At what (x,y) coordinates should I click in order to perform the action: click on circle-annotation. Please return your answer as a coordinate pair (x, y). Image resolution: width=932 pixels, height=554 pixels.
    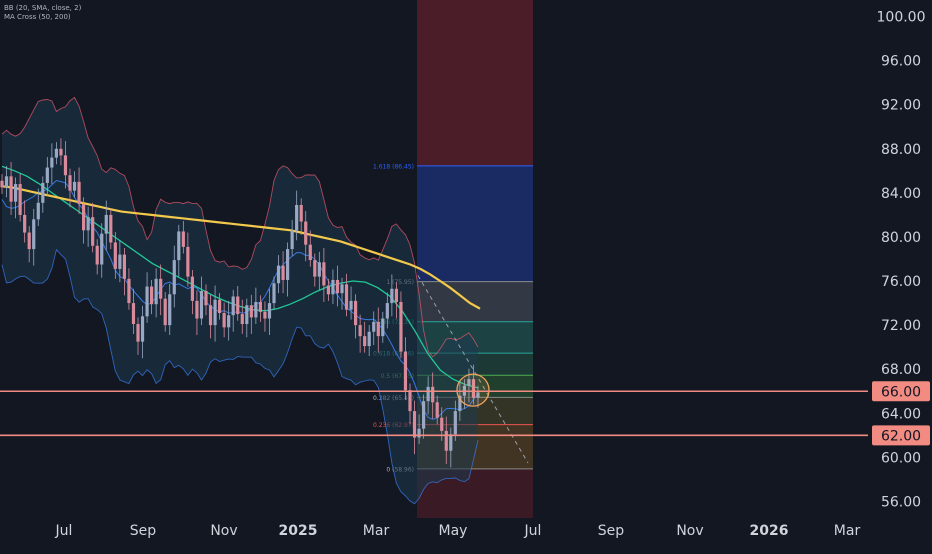
    Looking at the image, I should click on (473, 390).